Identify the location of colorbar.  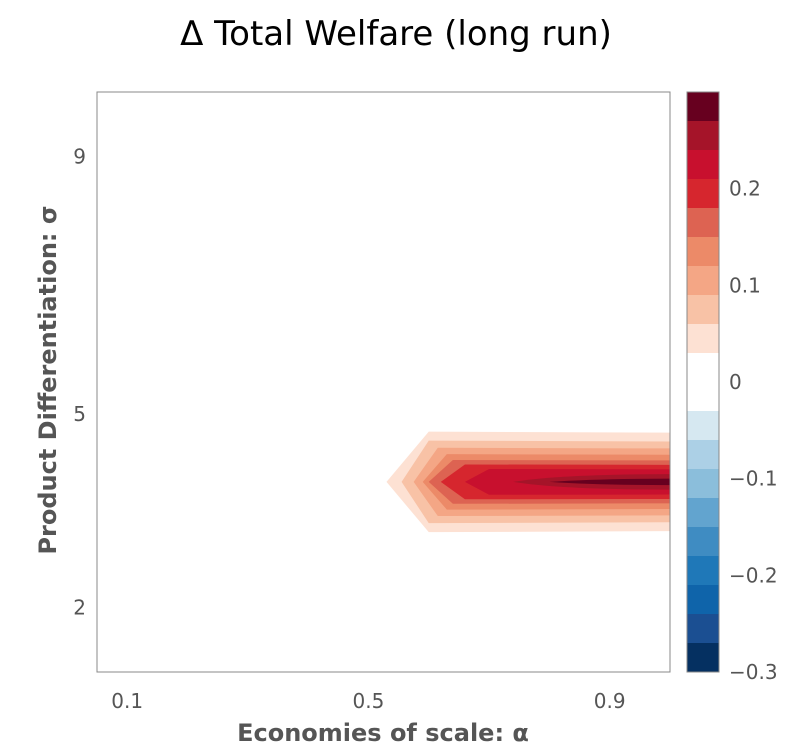
(703, 382).